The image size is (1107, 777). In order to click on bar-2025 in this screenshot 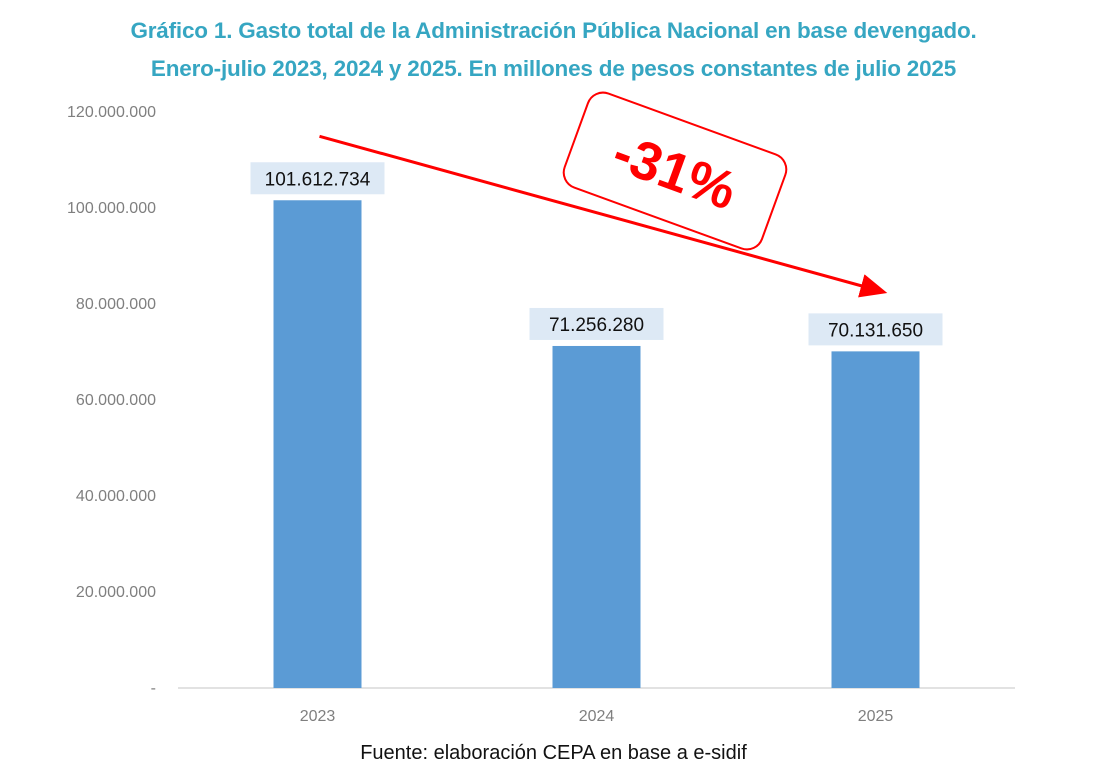, I will do `click(875, 519)`.